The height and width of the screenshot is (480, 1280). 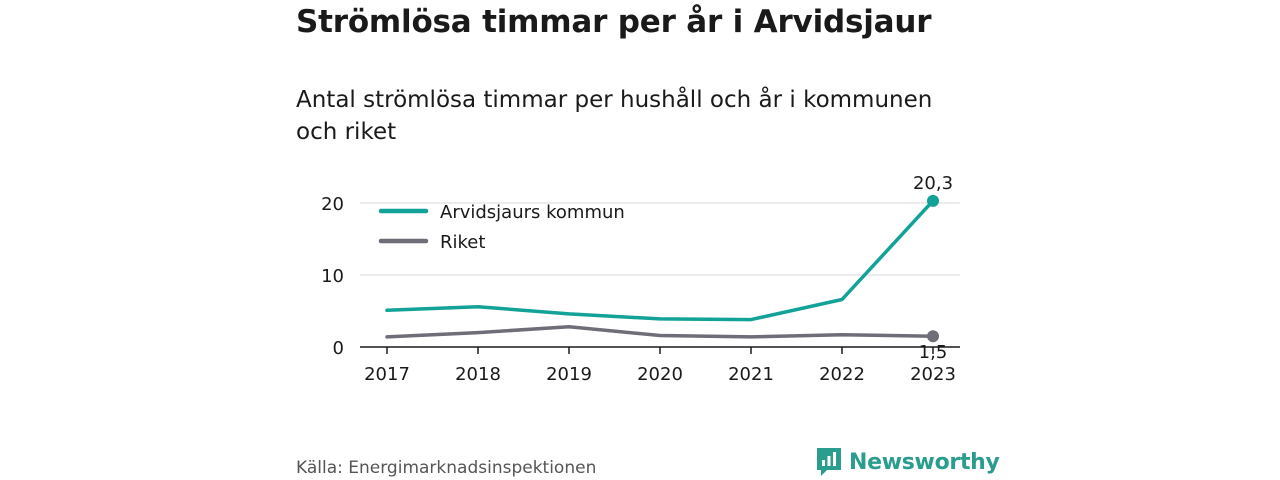 I want to click on y-axis: 0 10 20, so click(x=332, y=276).